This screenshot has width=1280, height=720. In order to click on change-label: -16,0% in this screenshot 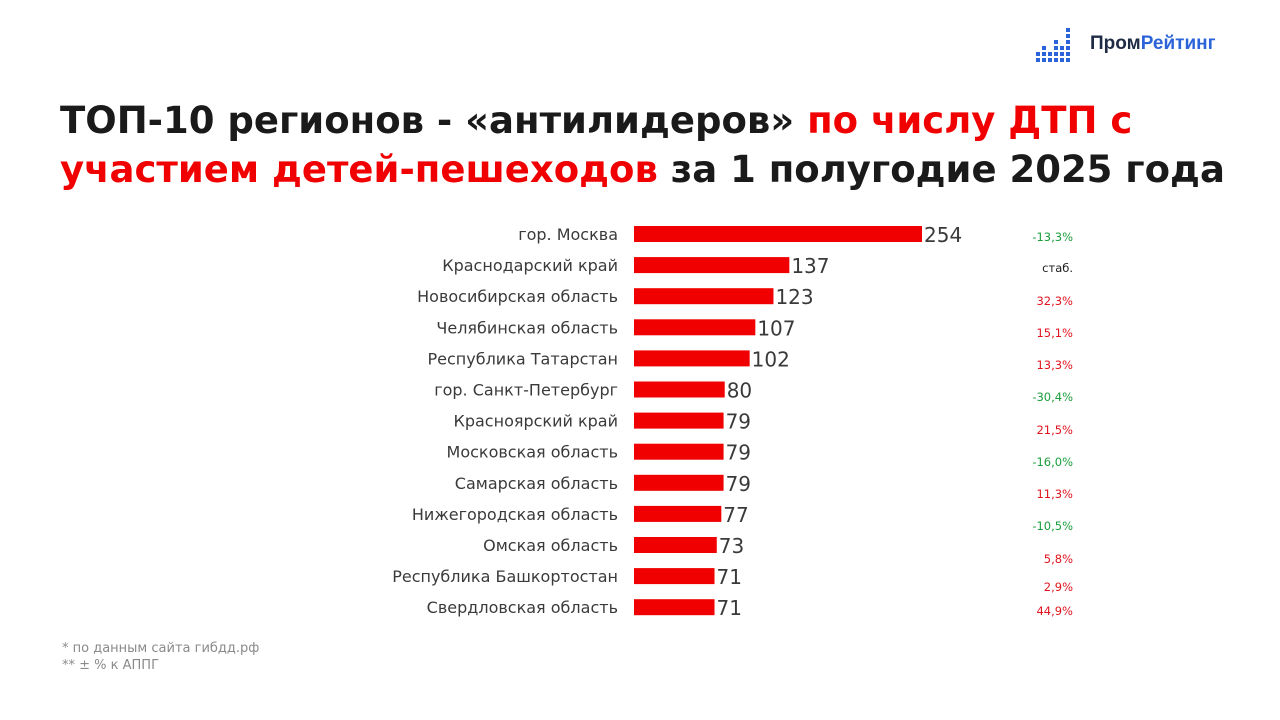, I will do `click(1052, 462)`.